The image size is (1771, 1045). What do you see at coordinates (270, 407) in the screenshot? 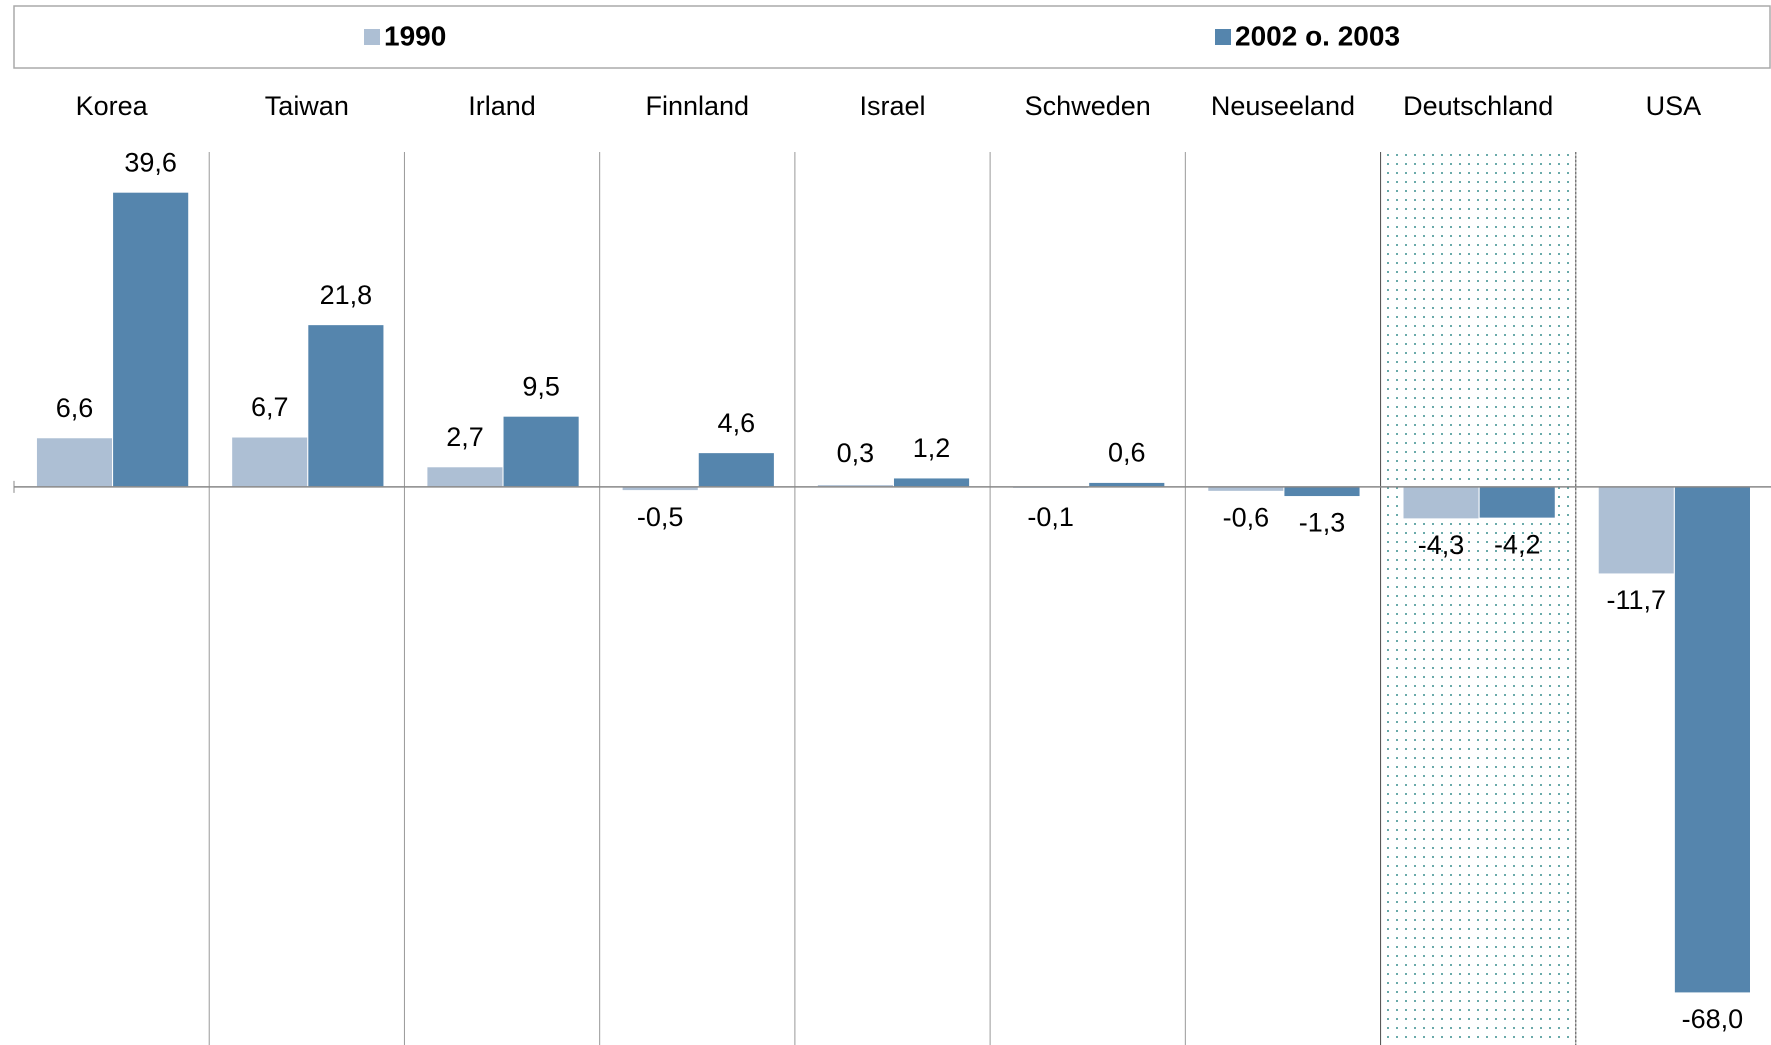
I see `value-label: 6,7` at bounding box center [270, 407].